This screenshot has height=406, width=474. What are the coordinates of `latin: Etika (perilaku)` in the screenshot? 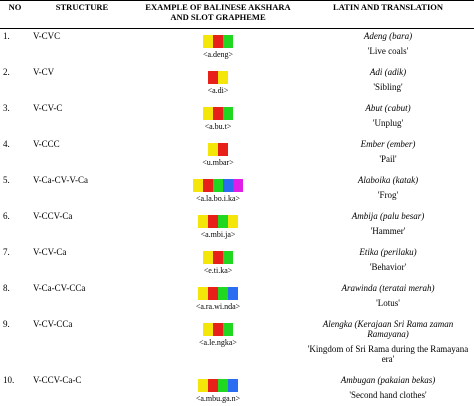 It's located at (388, 252).